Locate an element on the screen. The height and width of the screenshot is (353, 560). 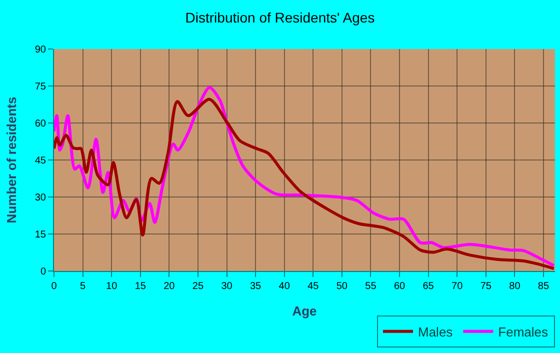
legend-label: Males is located at coordinates (436, 332).